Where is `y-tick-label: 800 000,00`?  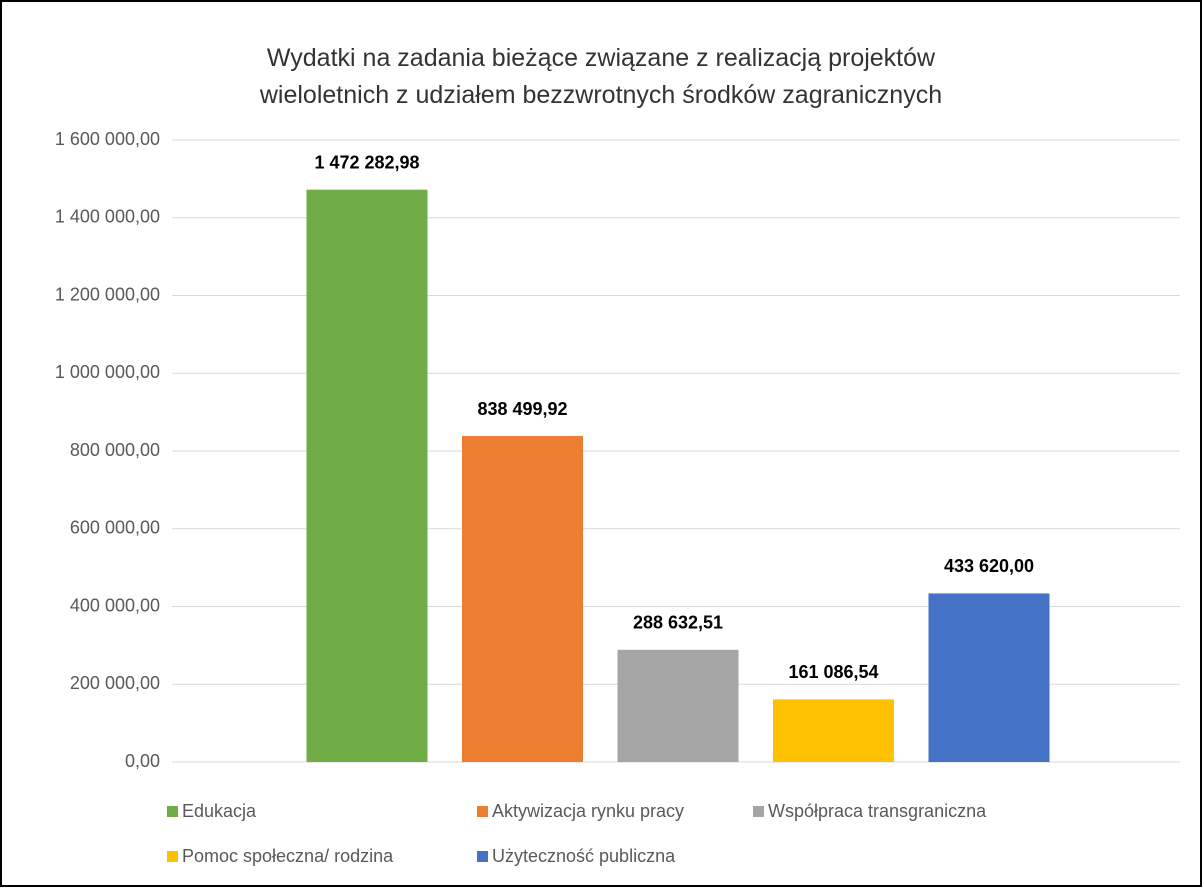 y-tick-label: 800 000,00 is located at coordinates (115, 450).